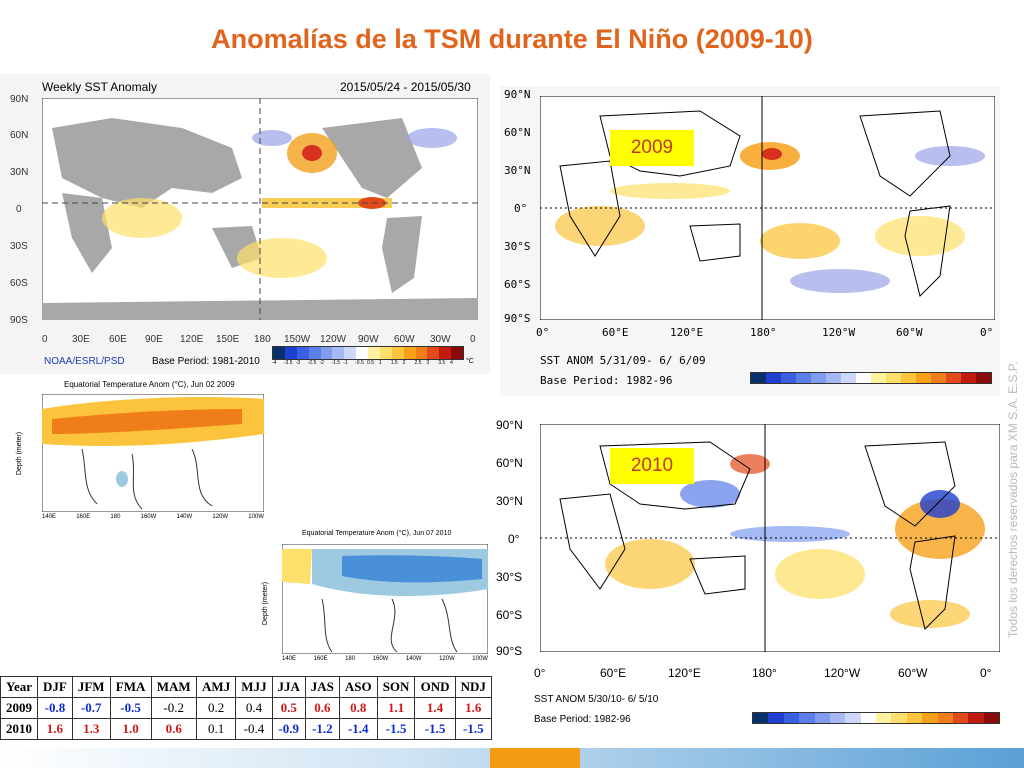  Describe the element at coordinates (405, 87) in the screenshot. I see `weekly-map-dates: 2015/05/24 - 2015/05/30` at that location.